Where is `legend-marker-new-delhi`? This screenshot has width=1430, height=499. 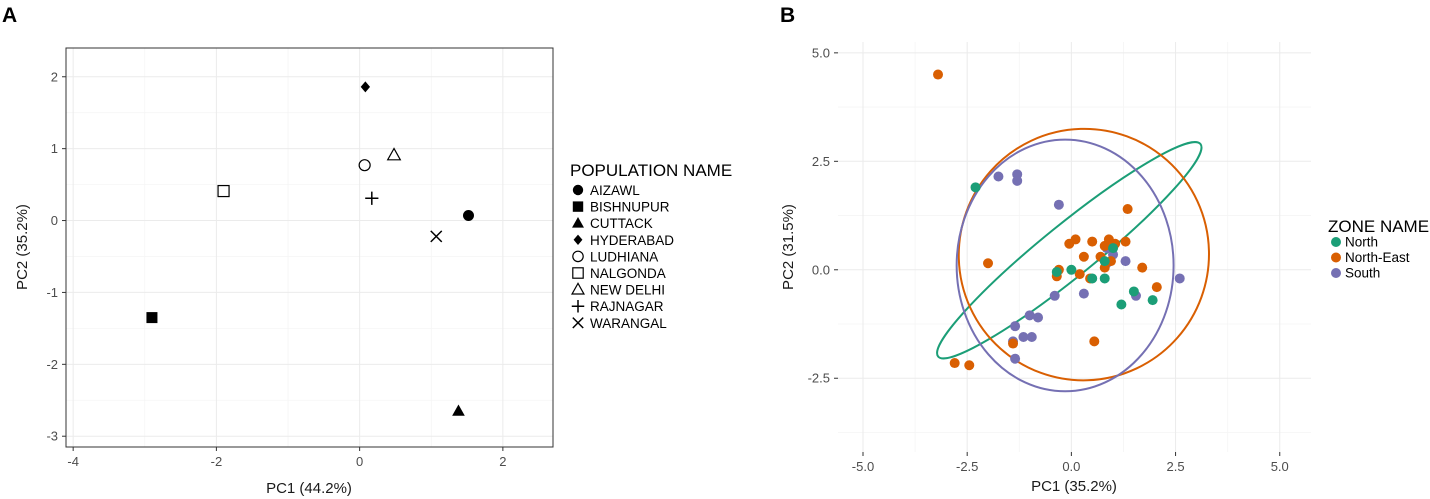
legend-marker-new-delhi is located at coordinates (578, 288).